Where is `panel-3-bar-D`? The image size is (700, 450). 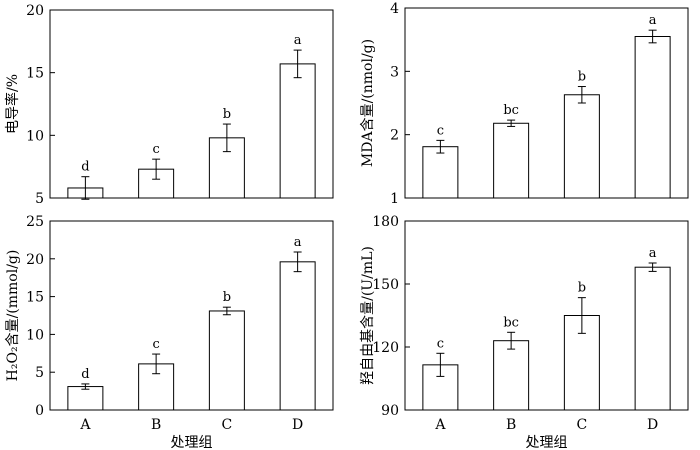 panel-3-bar-D is located at coordinates (297, 336).